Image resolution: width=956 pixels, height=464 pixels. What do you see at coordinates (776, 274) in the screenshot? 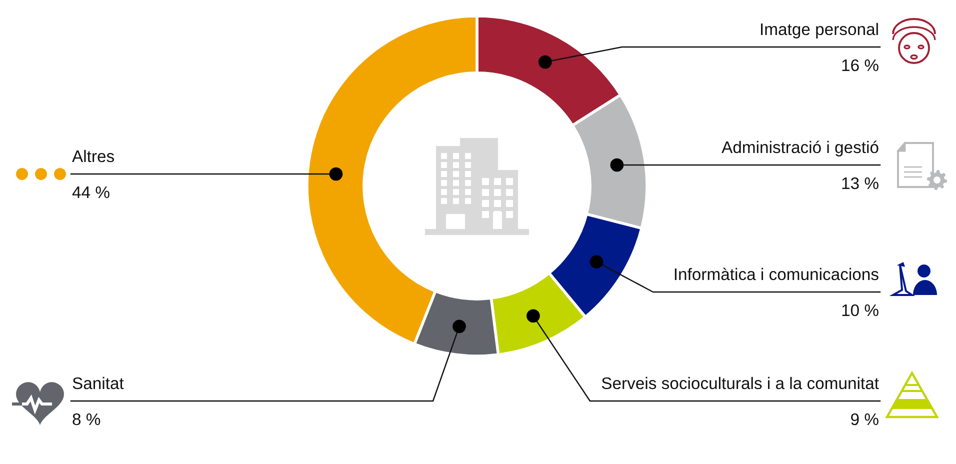
I see `legend-label: Informàtica i comunicacions` at bounding box center [776, 274].